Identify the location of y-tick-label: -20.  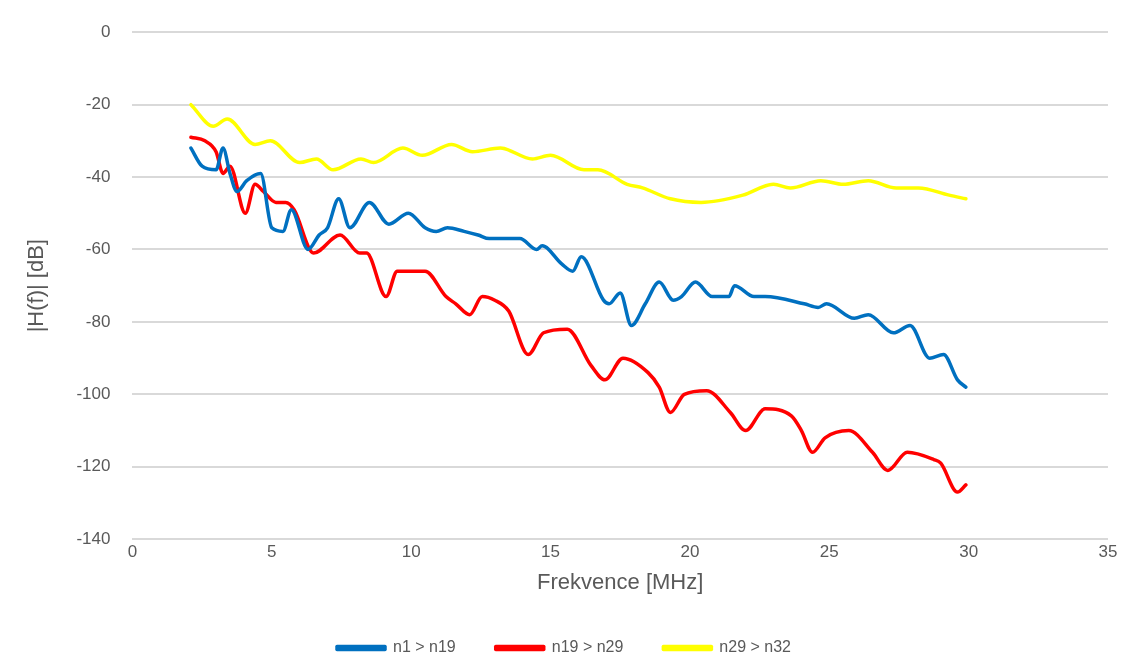
(98, 104).